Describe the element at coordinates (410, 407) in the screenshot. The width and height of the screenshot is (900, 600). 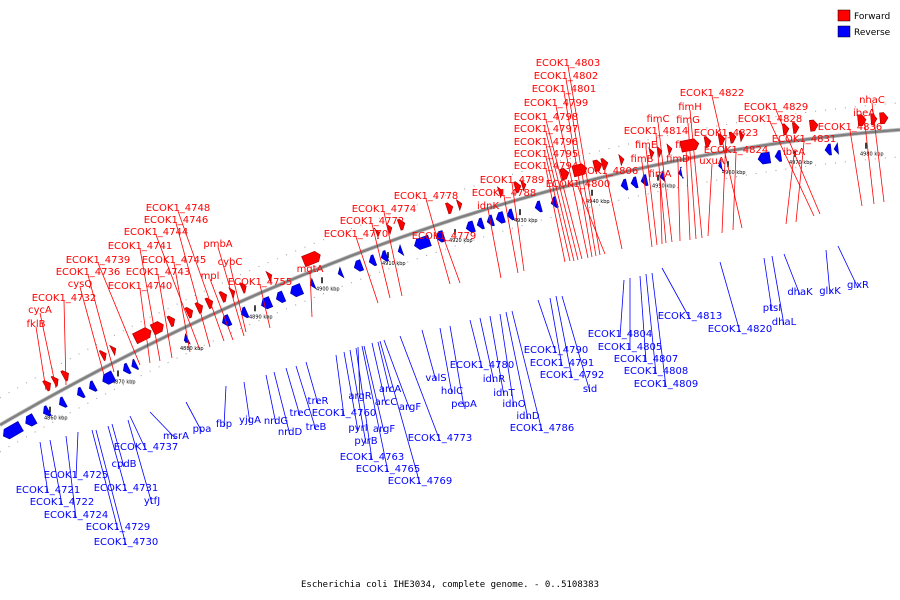
I see `gene-label: argF` at that location.